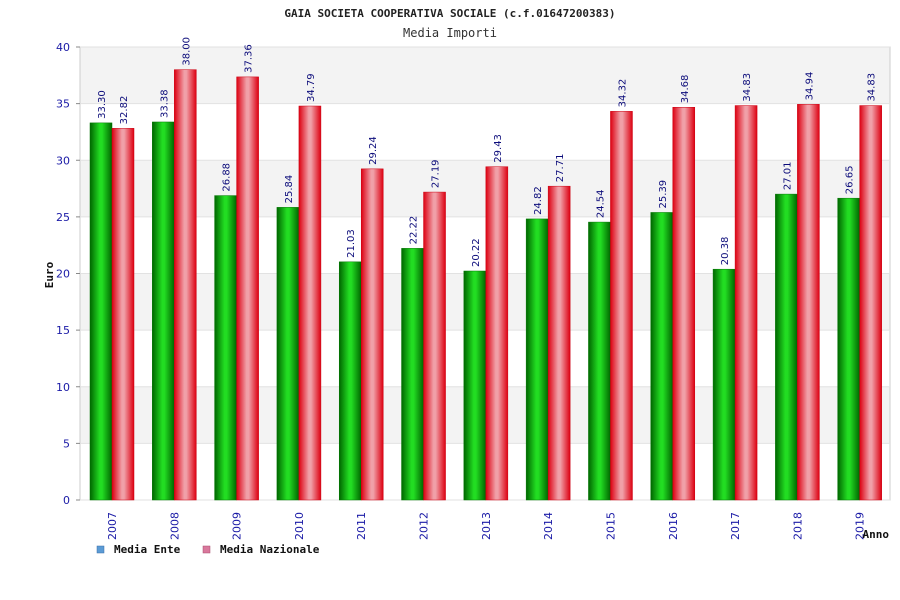 Image resolution: width=900 pixels, height=600 pixels. I want to click on bar-media-ente-2018, so click(786, 347).